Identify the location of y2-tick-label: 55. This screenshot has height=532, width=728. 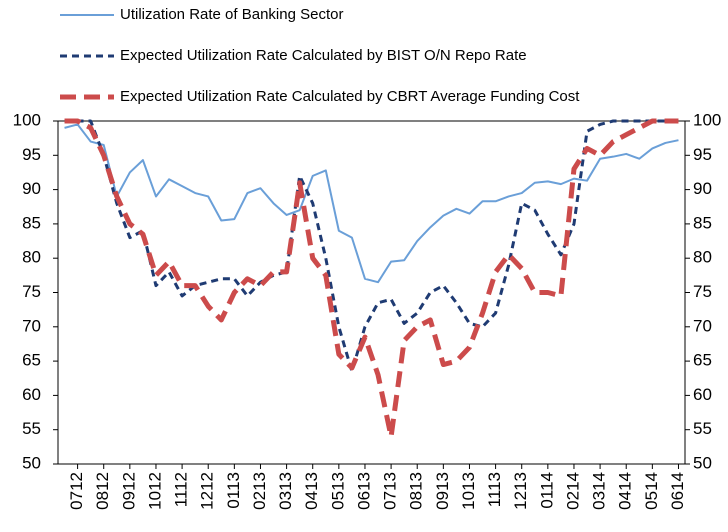
(702, 428).